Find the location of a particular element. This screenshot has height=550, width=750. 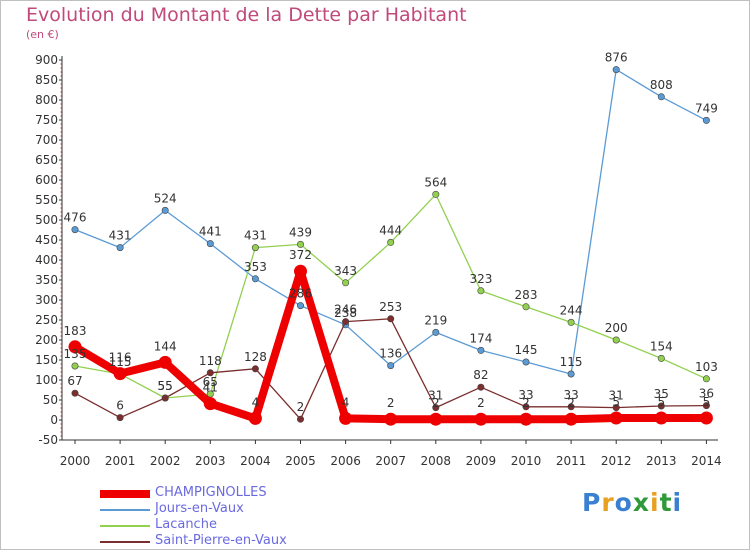

logo-letter: i is located at coordinates (677, 502).